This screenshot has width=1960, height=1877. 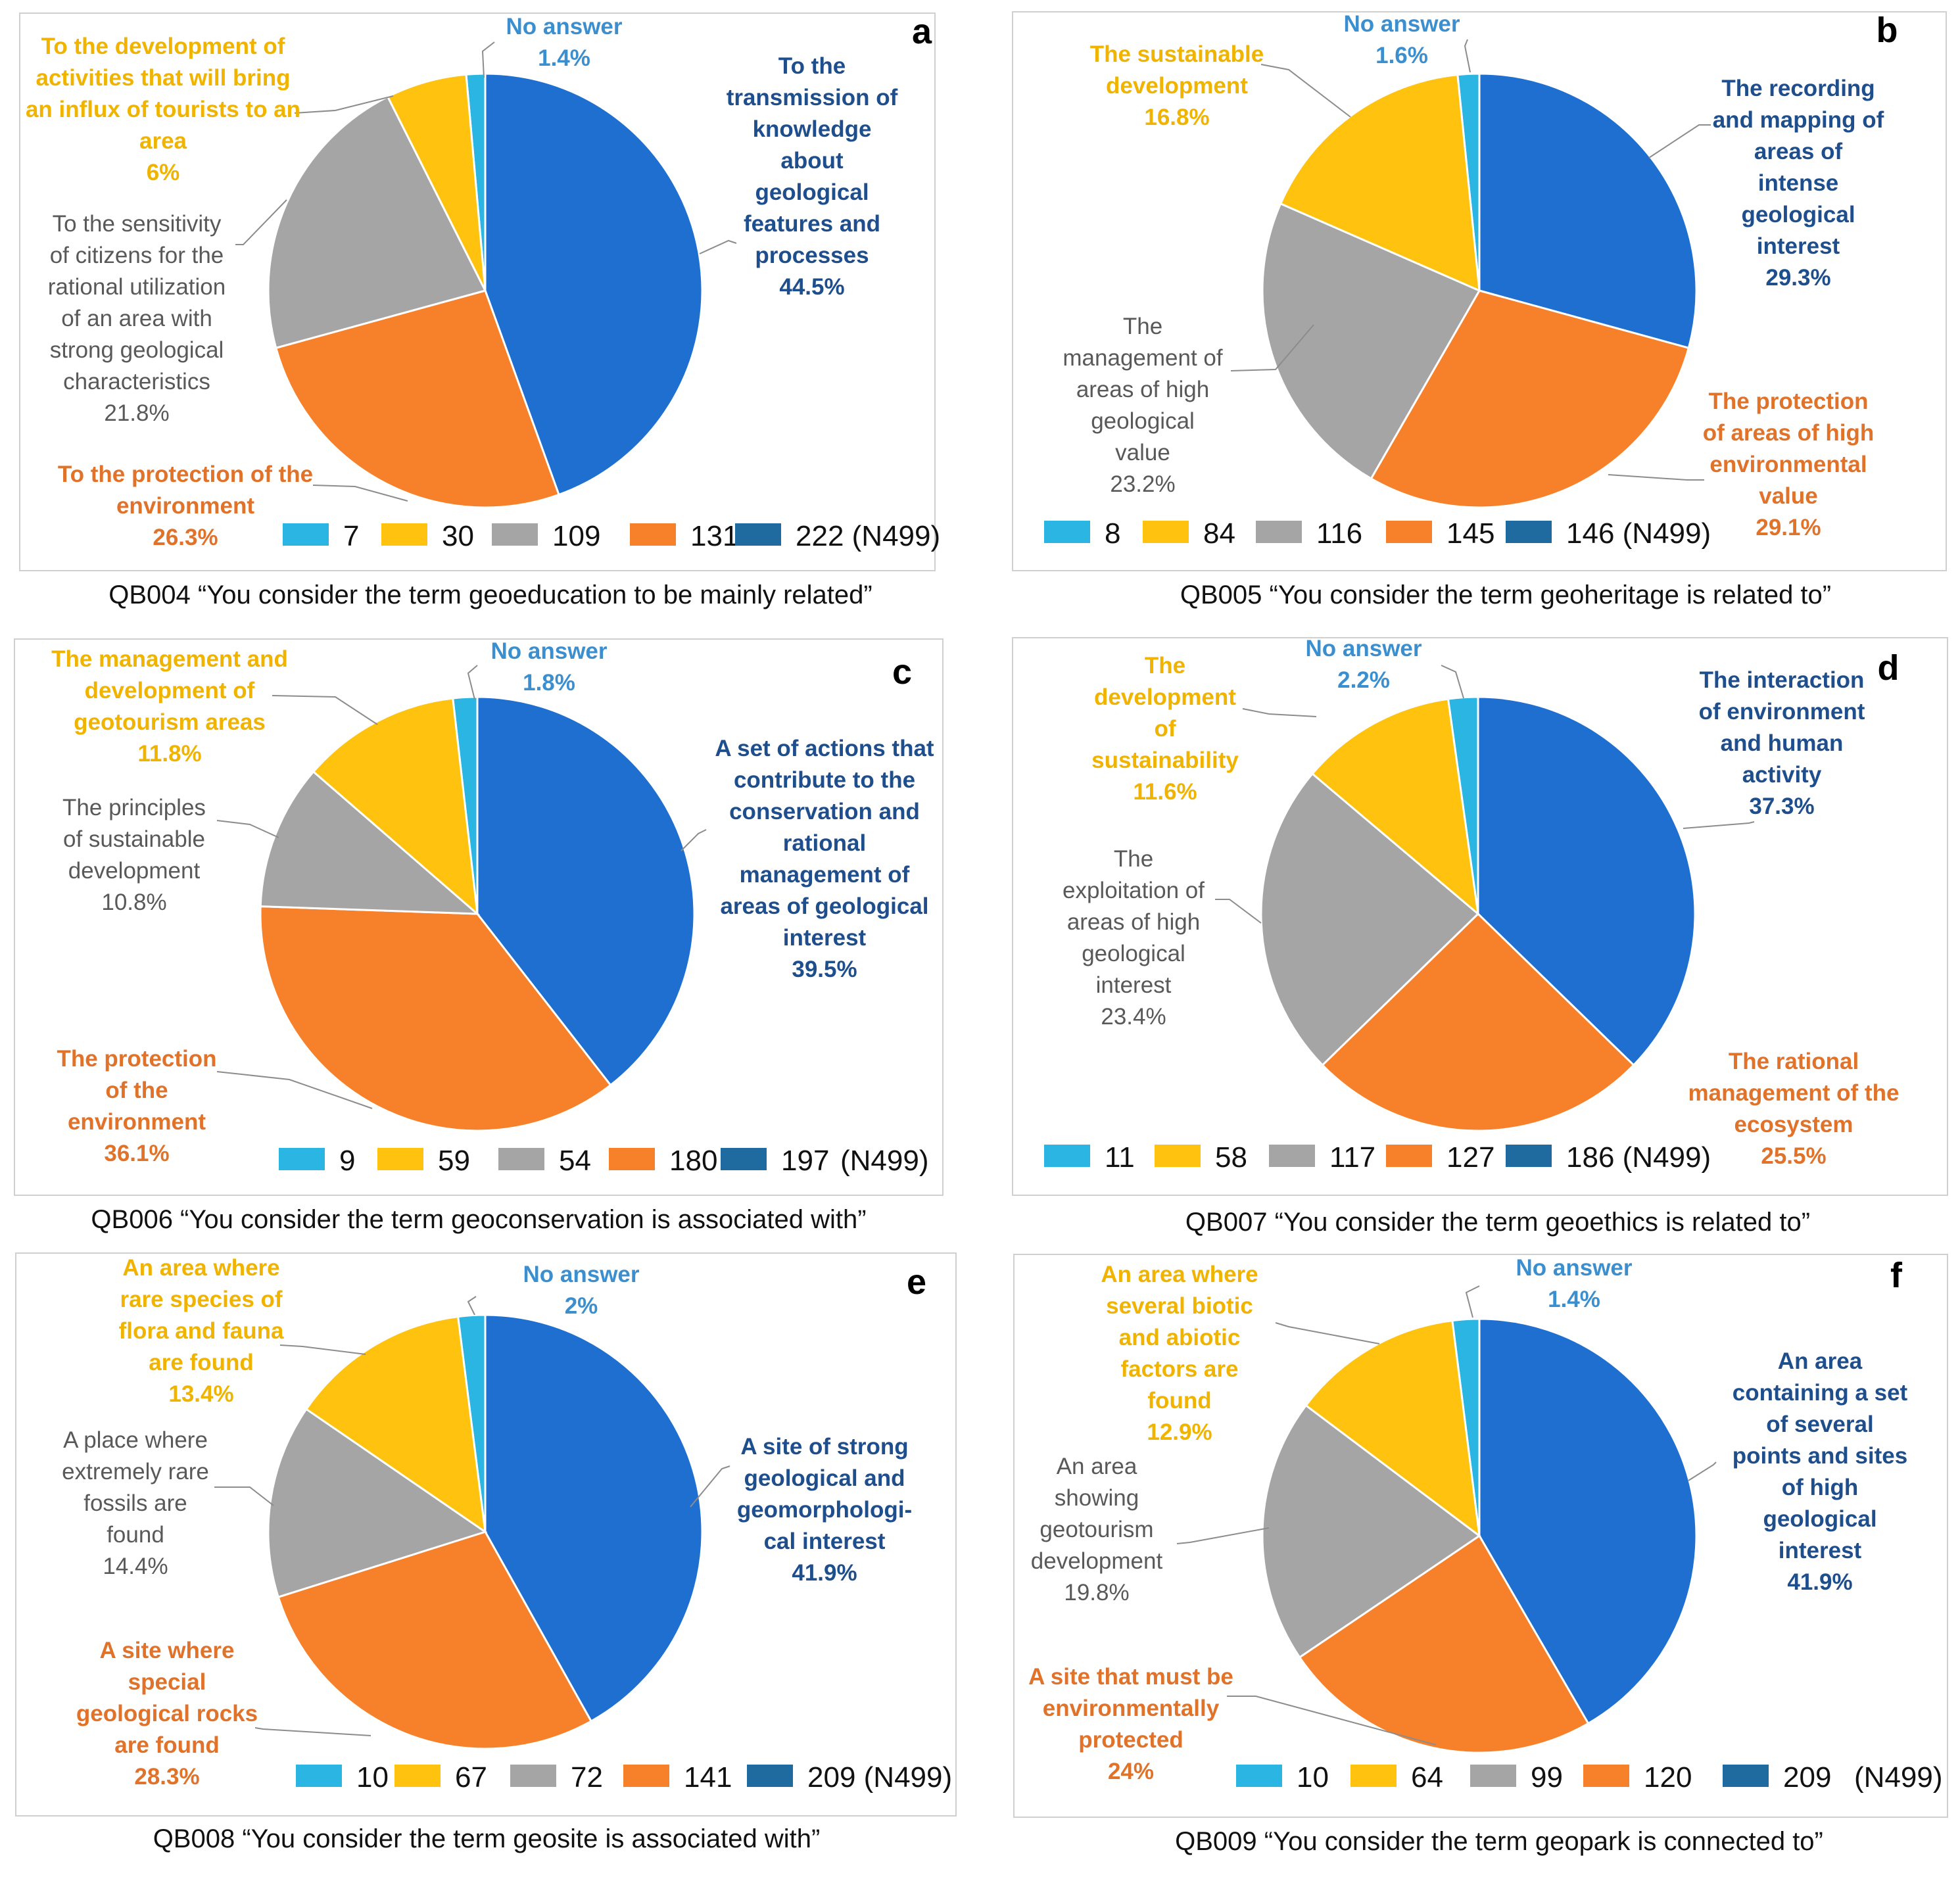 I want to click on slice-label-line: protected, so click(x=1130, y=1740).